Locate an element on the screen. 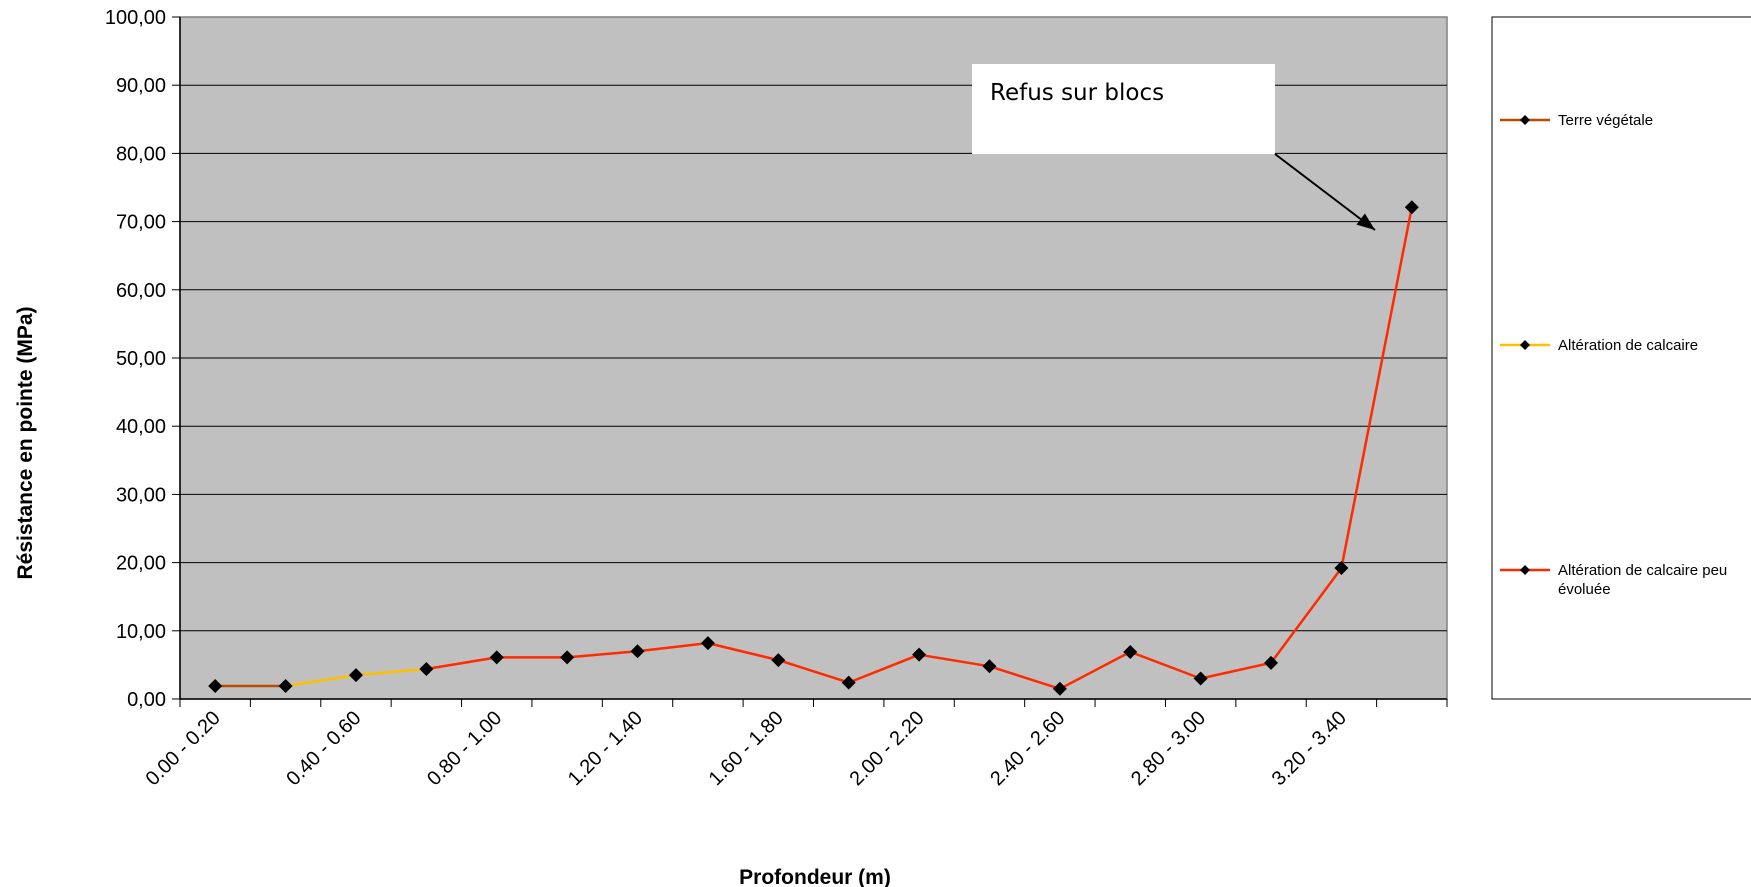  x-tick-label: 1.20 - 1.40 is located at coordinates (605, 748).